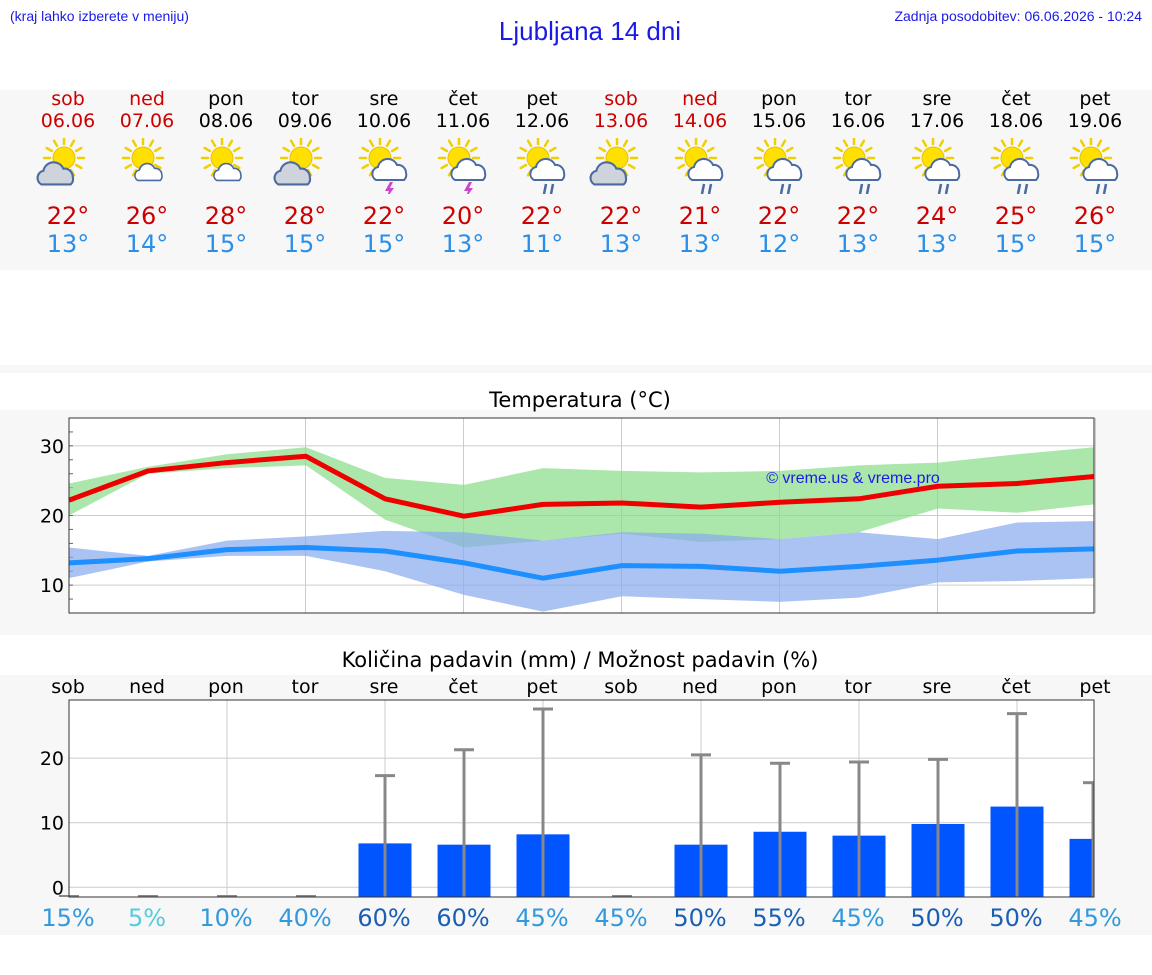 Image resolution: width=1152 pixels, height=975 pixels. I want to click on day-column: ned 07.06 26° 14°, so click(147, 173).